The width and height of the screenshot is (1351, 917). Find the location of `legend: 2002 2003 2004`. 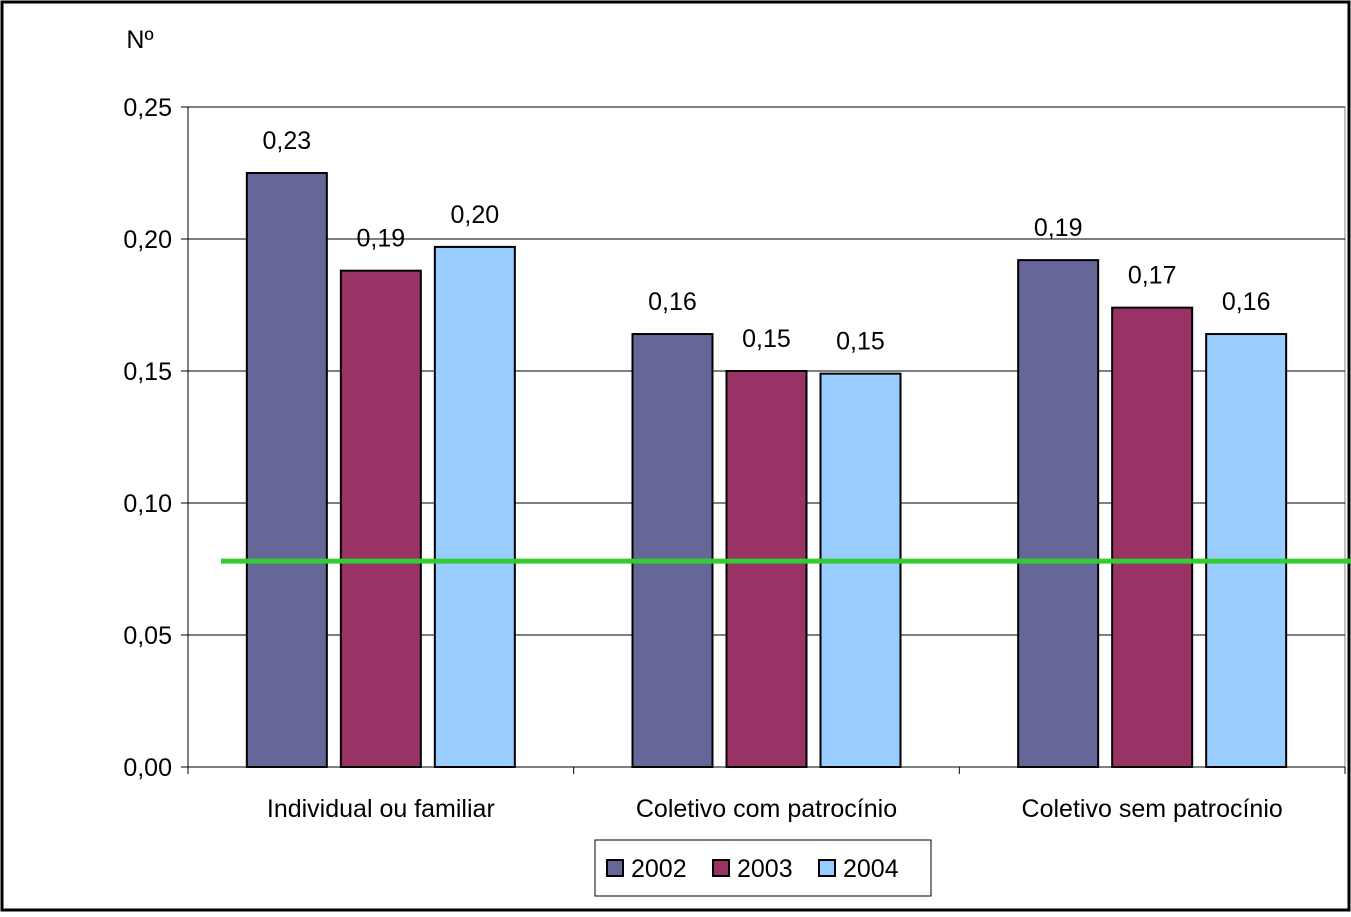

legend: 2002 2003 2004 is located at coordinates (763, 868).